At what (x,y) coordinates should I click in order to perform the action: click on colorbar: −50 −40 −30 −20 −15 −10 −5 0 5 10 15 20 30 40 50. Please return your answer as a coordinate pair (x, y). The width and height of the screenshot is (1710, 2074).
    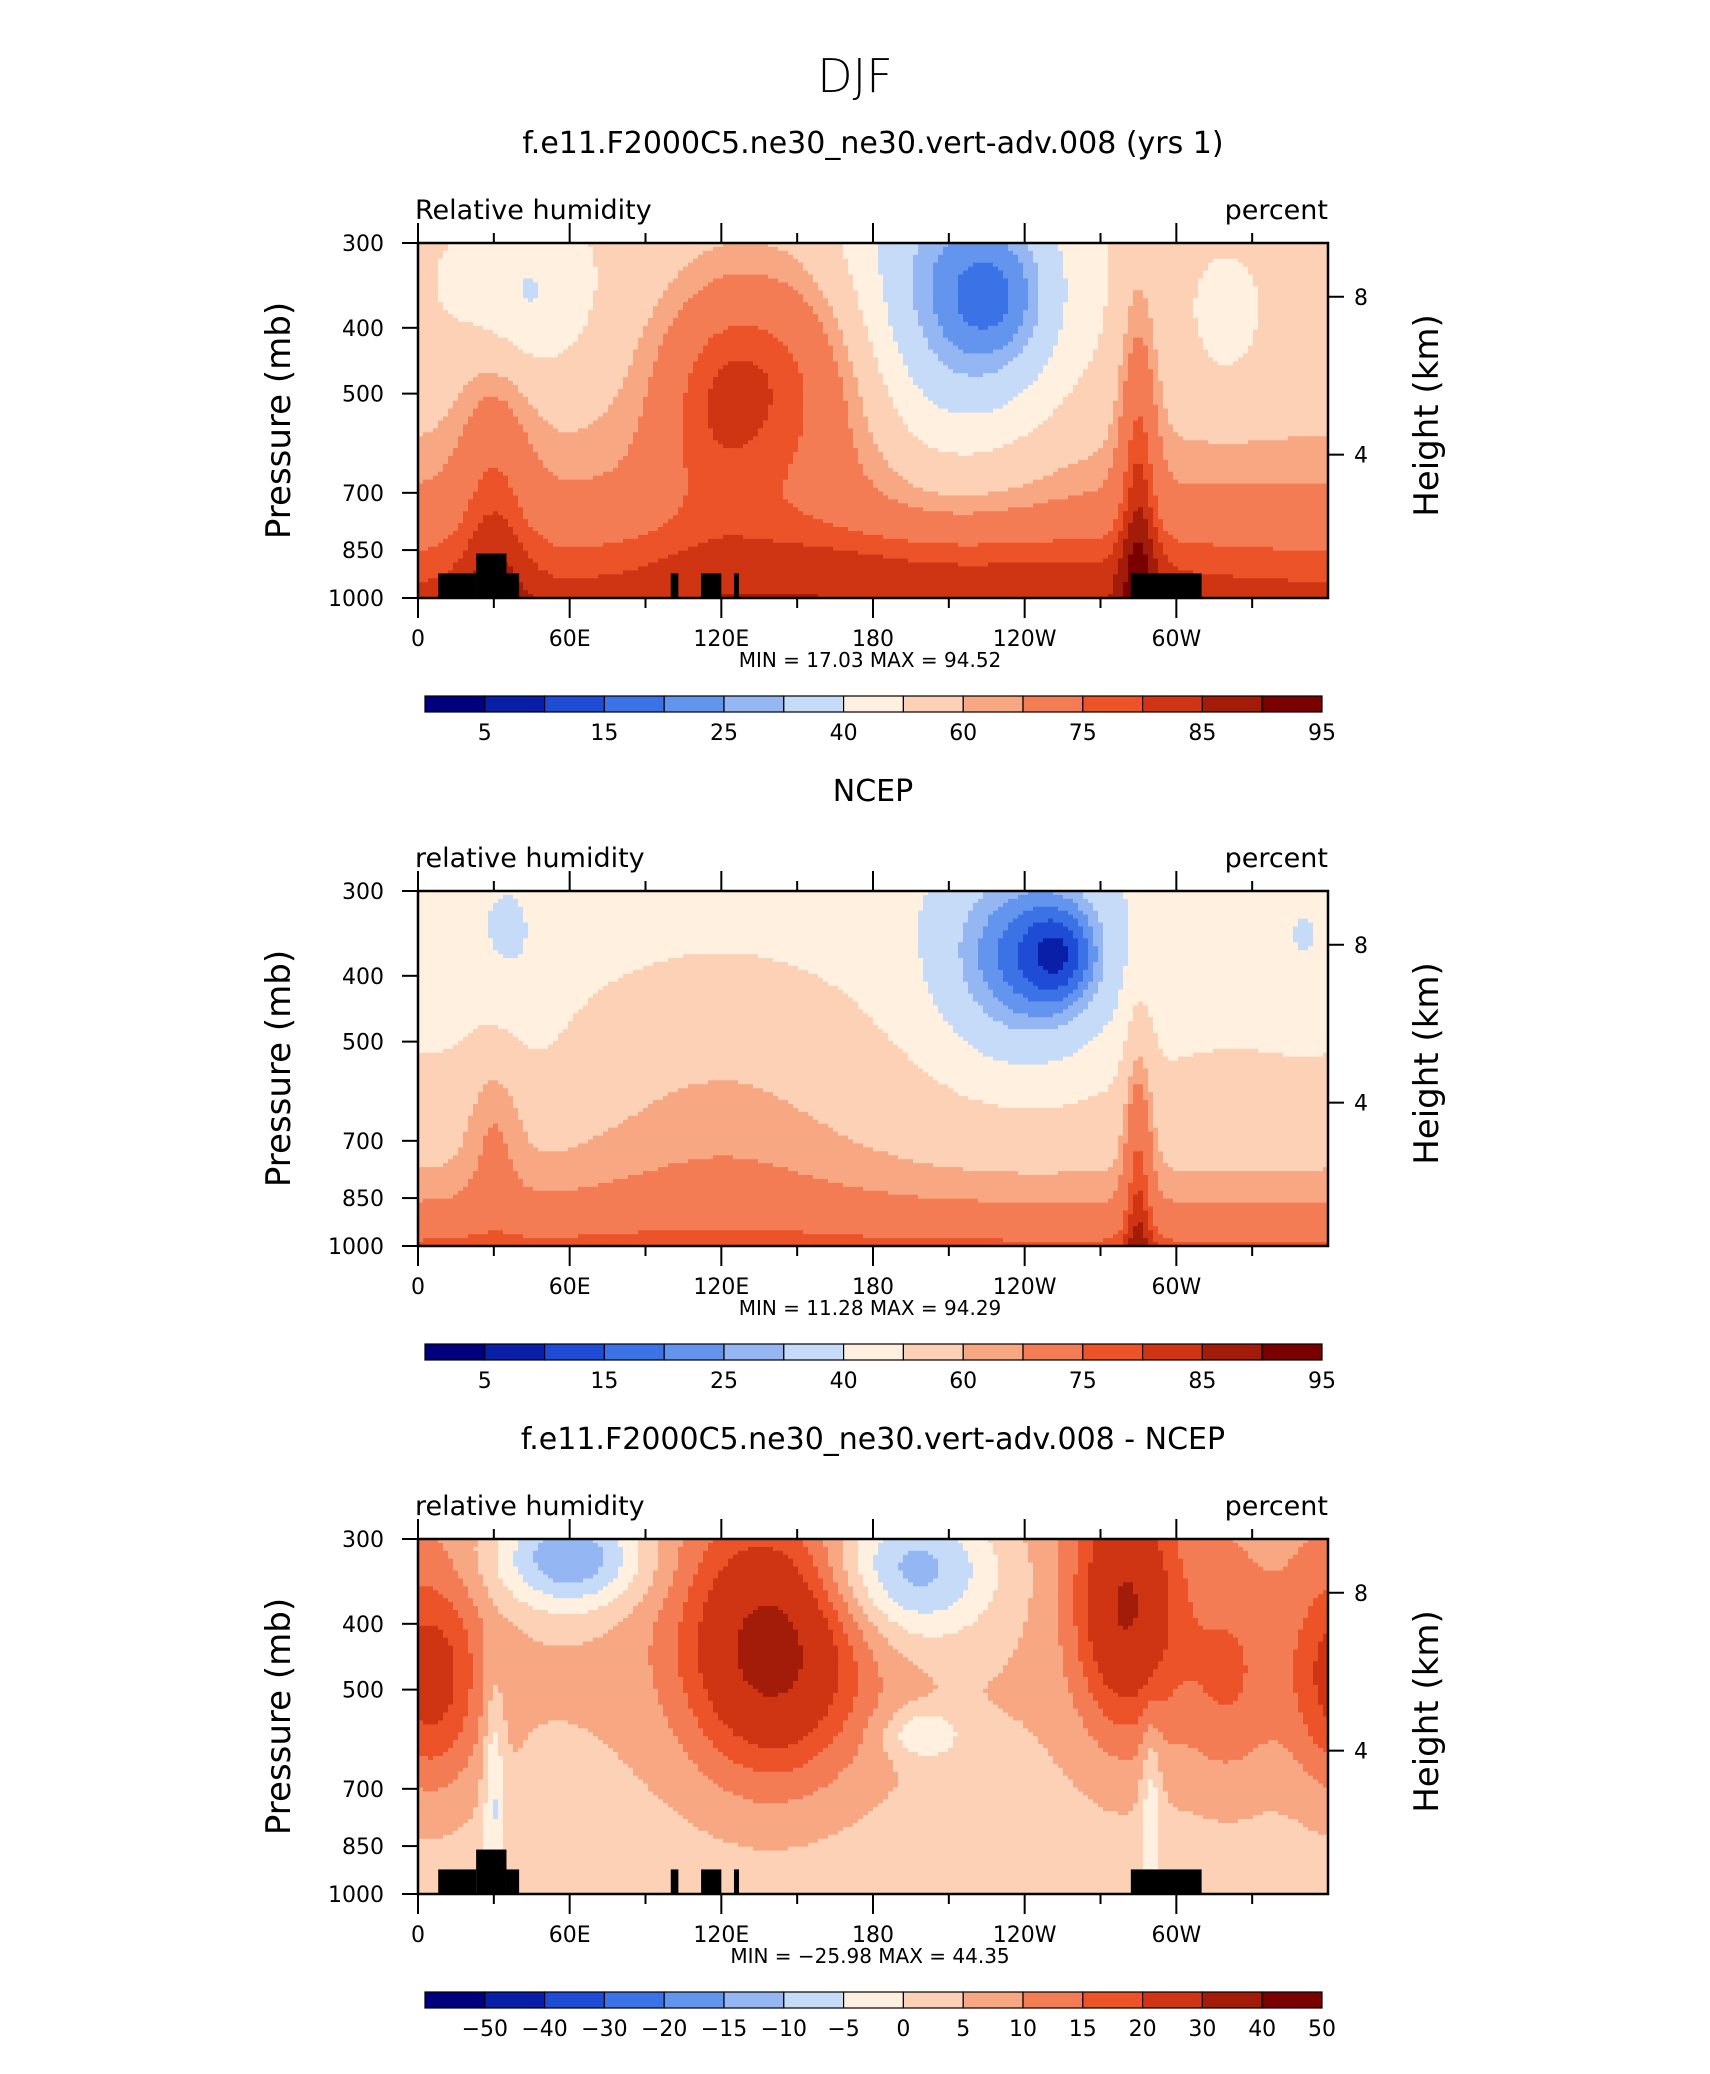
    Looking at the image, I should click on (880, 2016).